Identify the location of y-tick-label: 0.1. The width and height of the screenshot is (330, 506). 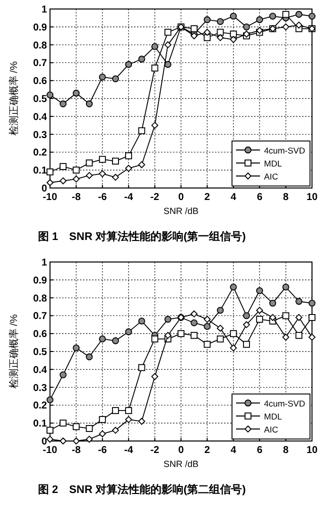
(40, 424).